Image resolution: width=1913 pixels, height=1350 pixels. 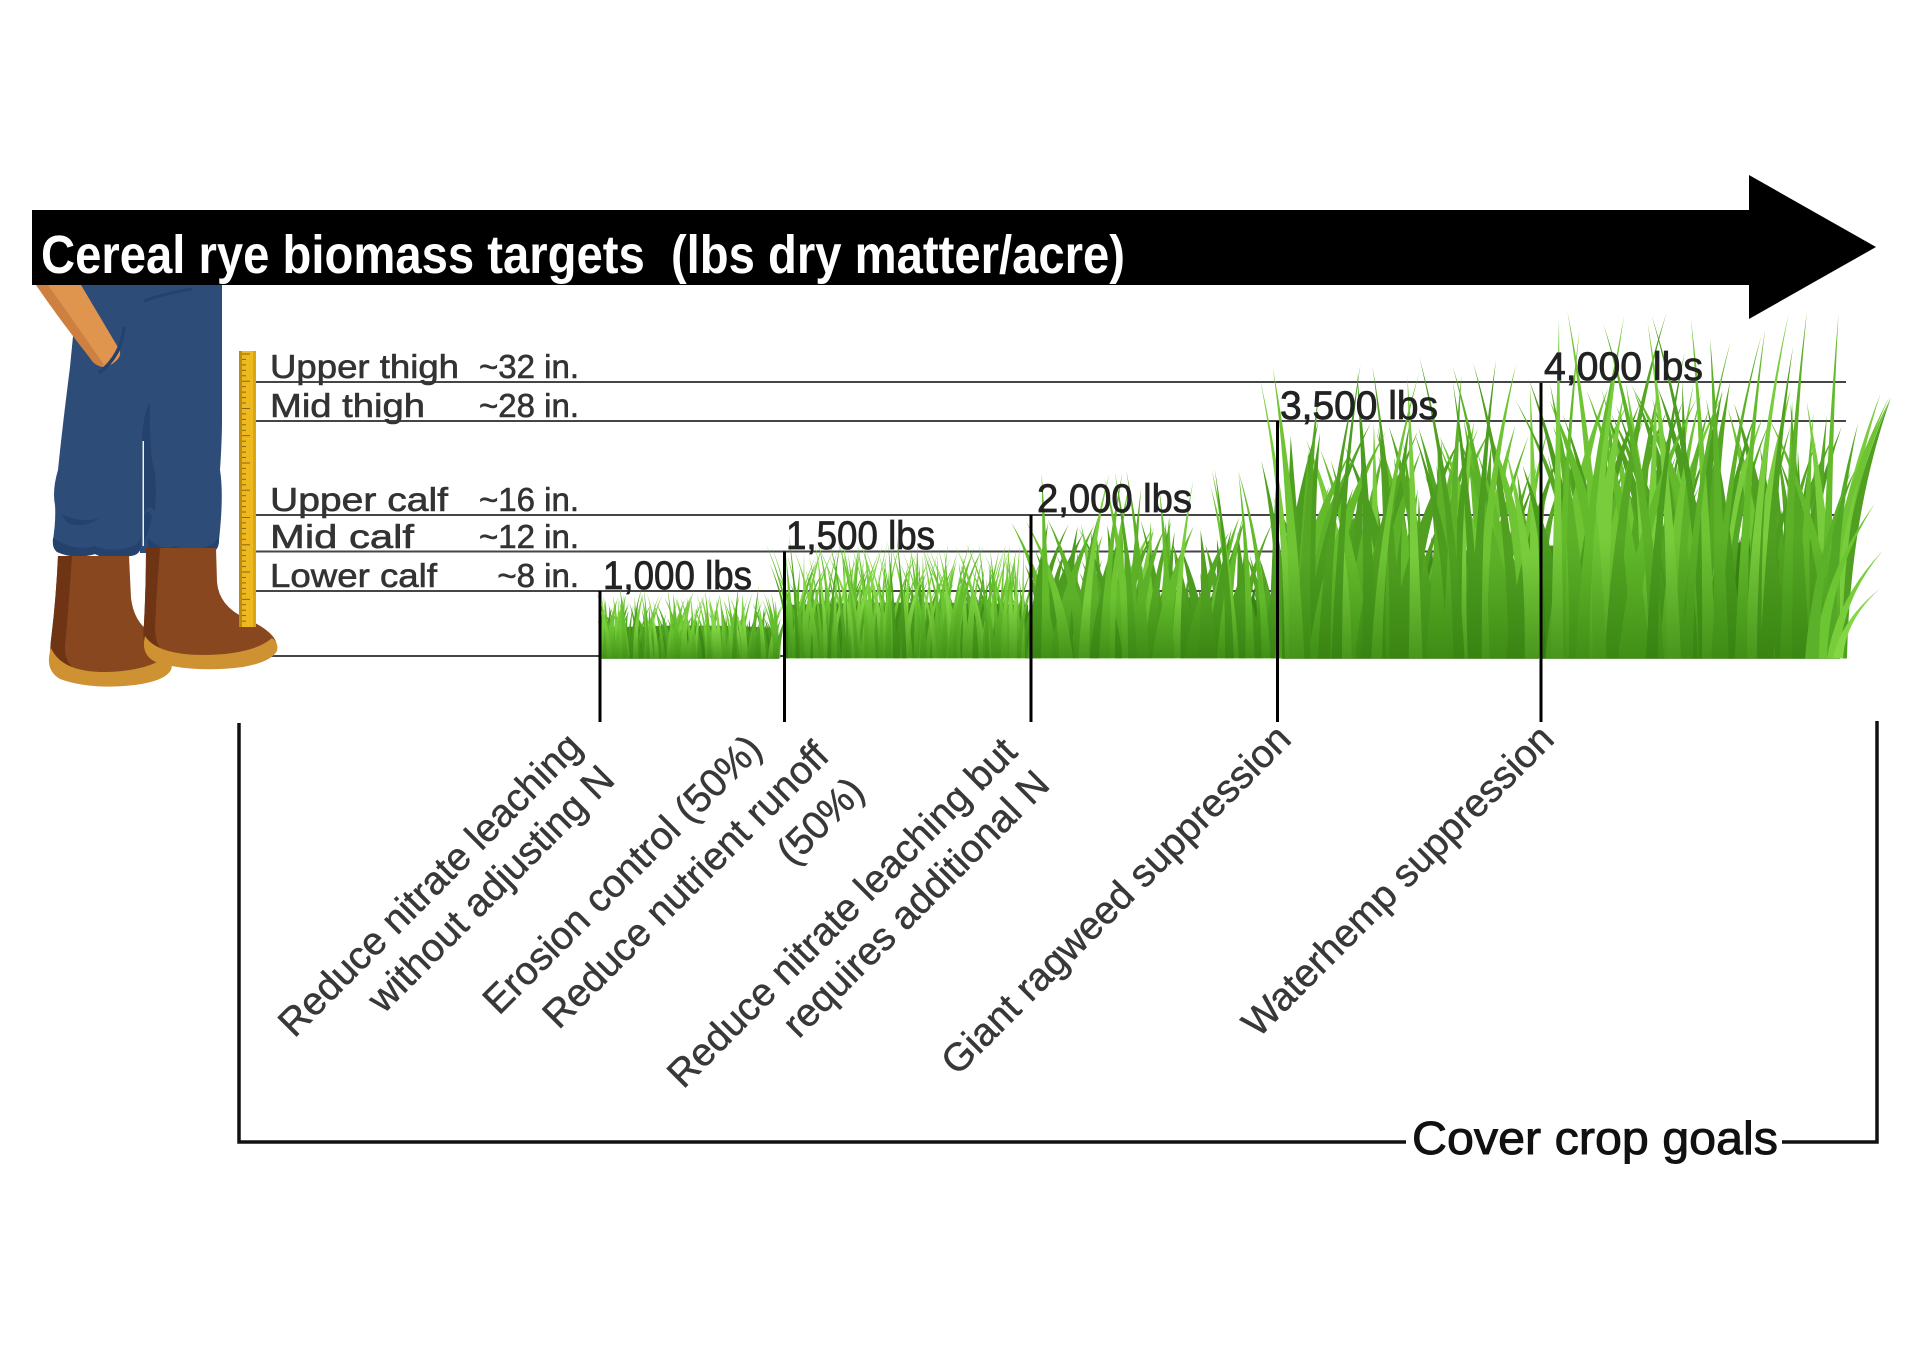 What do you see at coordinates (347, 405) in the screenshot?
I see `svg-text: Mid thigh` at bounding box center [347, 405].